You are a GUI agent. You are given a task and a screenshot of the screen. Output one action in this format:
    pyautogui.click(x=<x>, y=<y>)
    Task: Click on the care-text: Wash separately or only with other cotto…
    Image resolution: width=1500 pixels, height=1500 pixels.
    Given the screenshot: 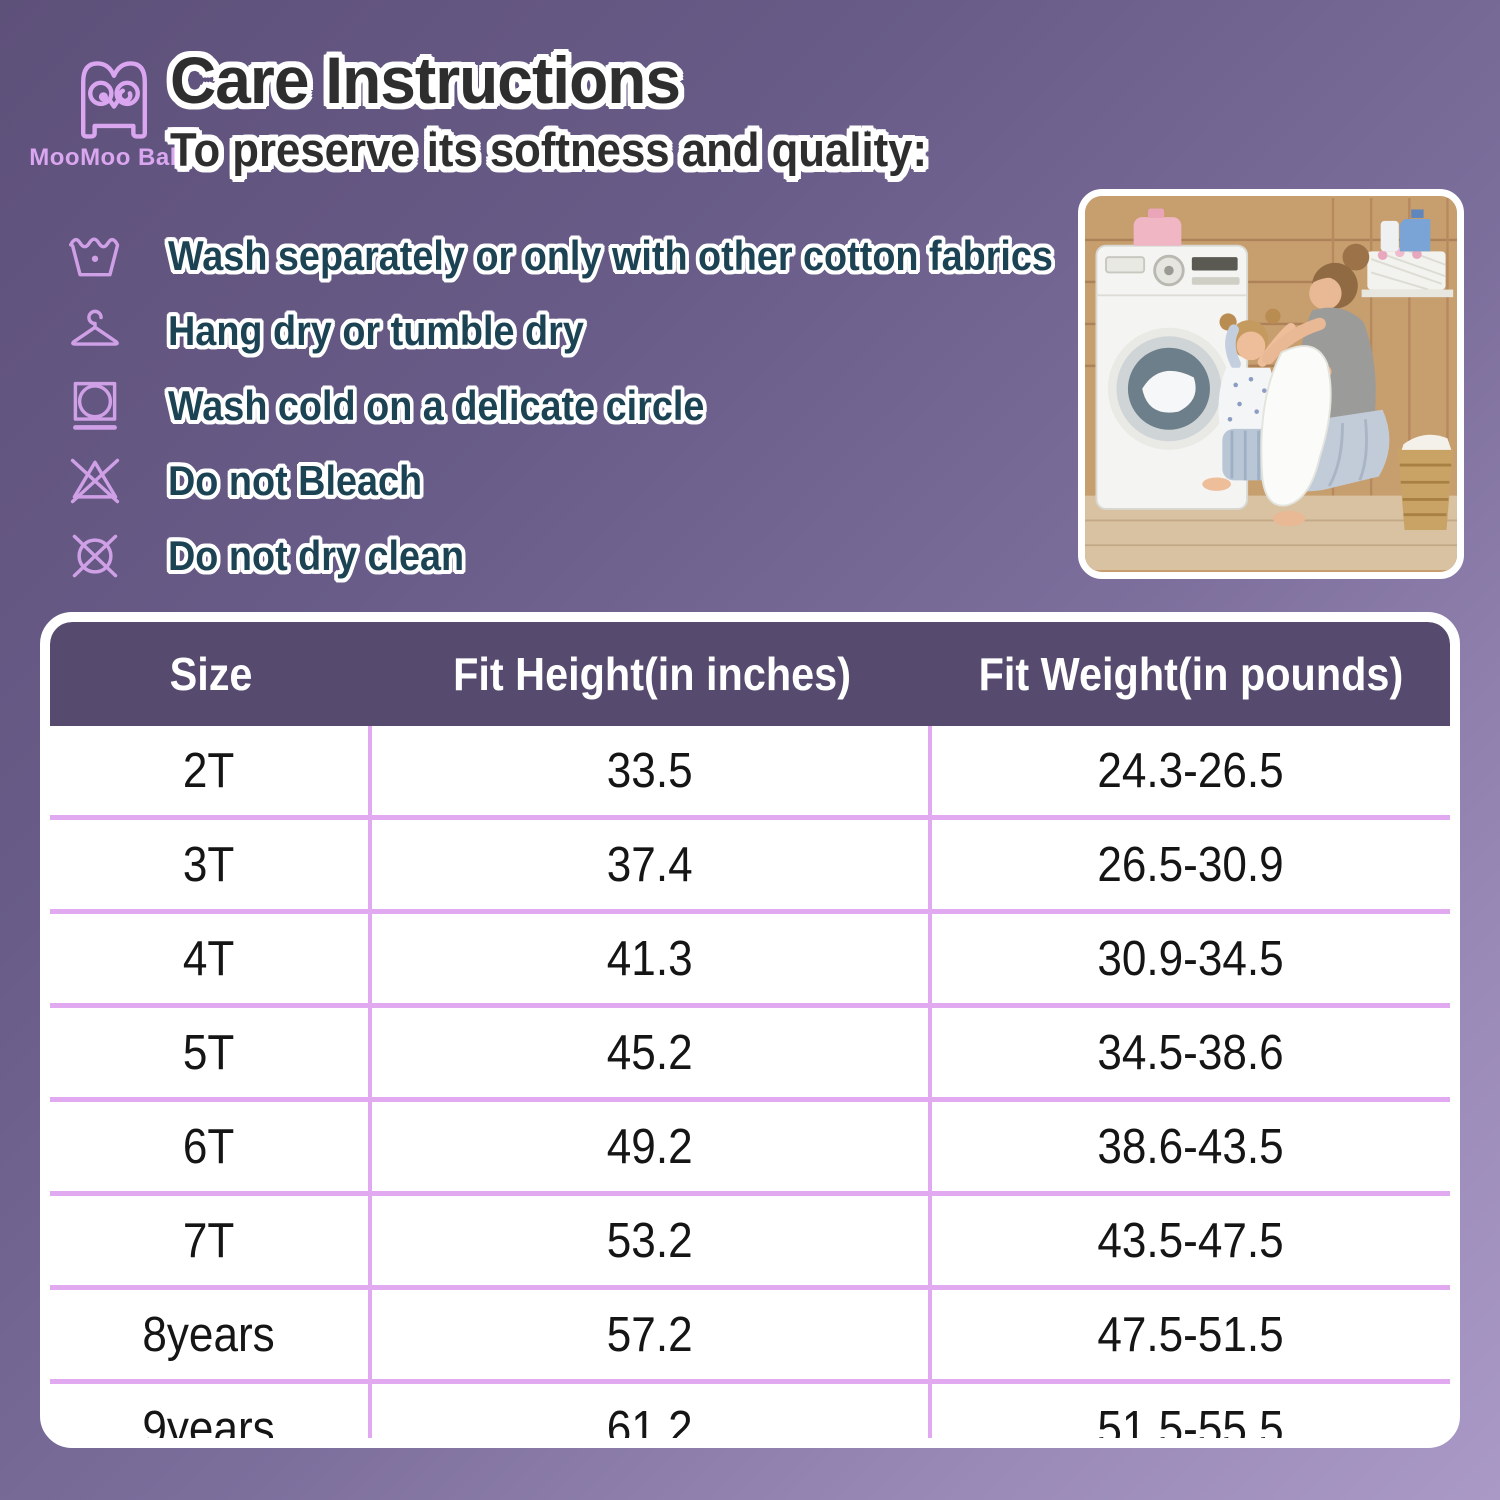 What is the action you would take?
    pyautogui.click(x=610, y=255)
    